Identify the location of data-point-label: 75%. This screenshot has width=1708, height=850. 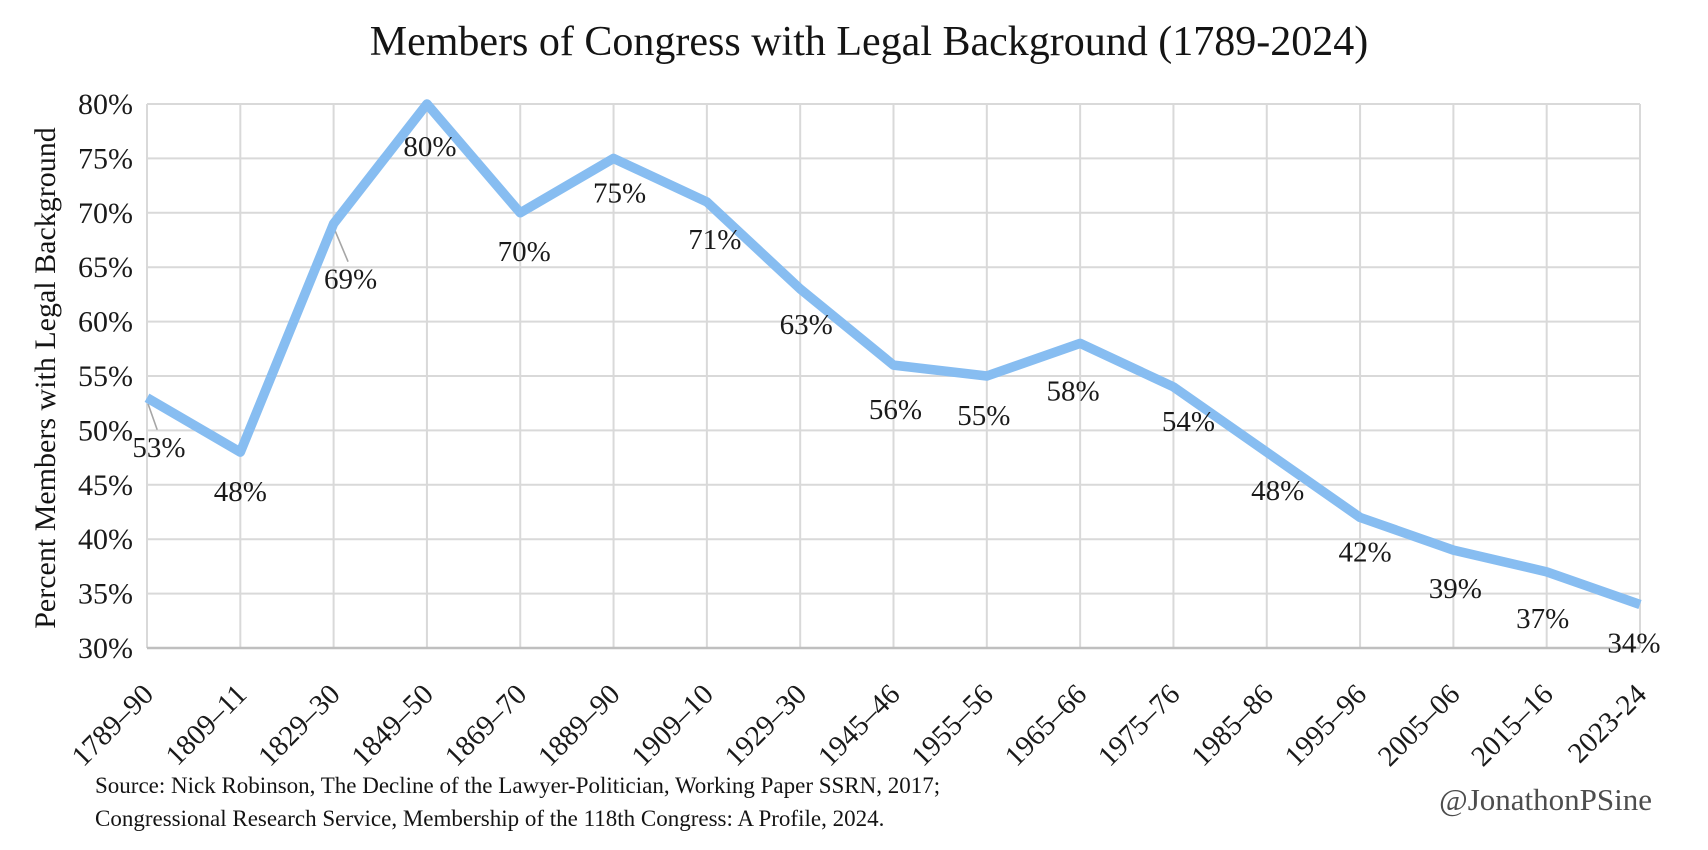
(619, 193).